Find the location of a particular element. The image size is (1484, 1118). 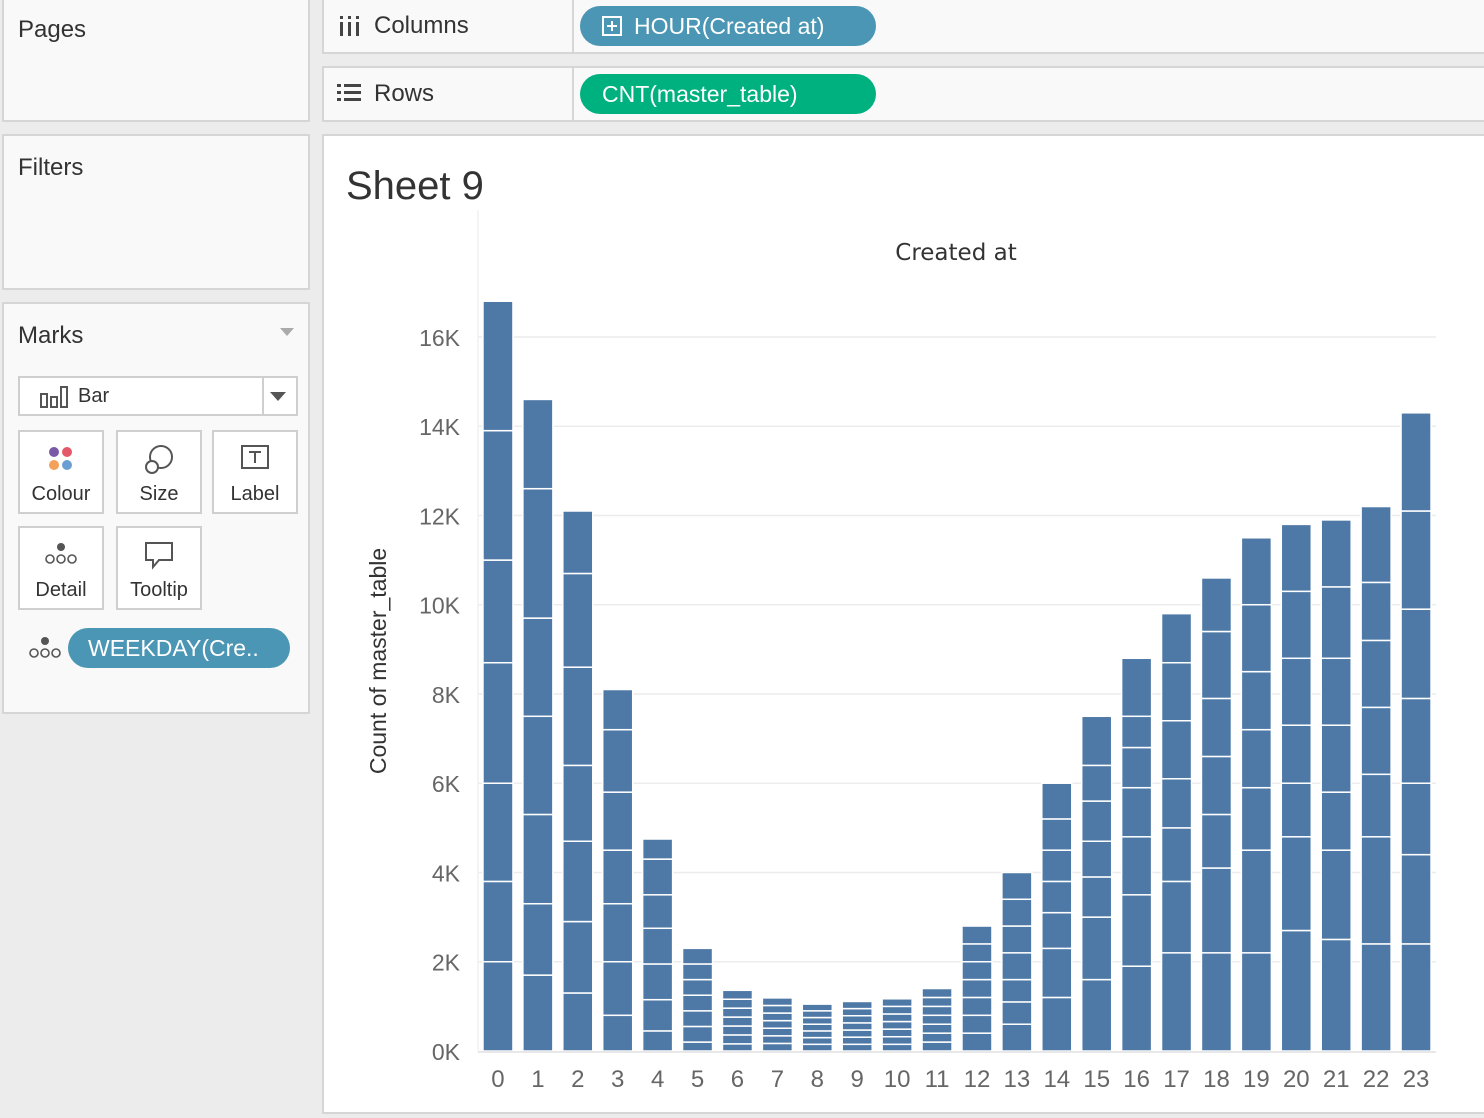

x-tick-label: 9 is located at coordinates (857, 1079).